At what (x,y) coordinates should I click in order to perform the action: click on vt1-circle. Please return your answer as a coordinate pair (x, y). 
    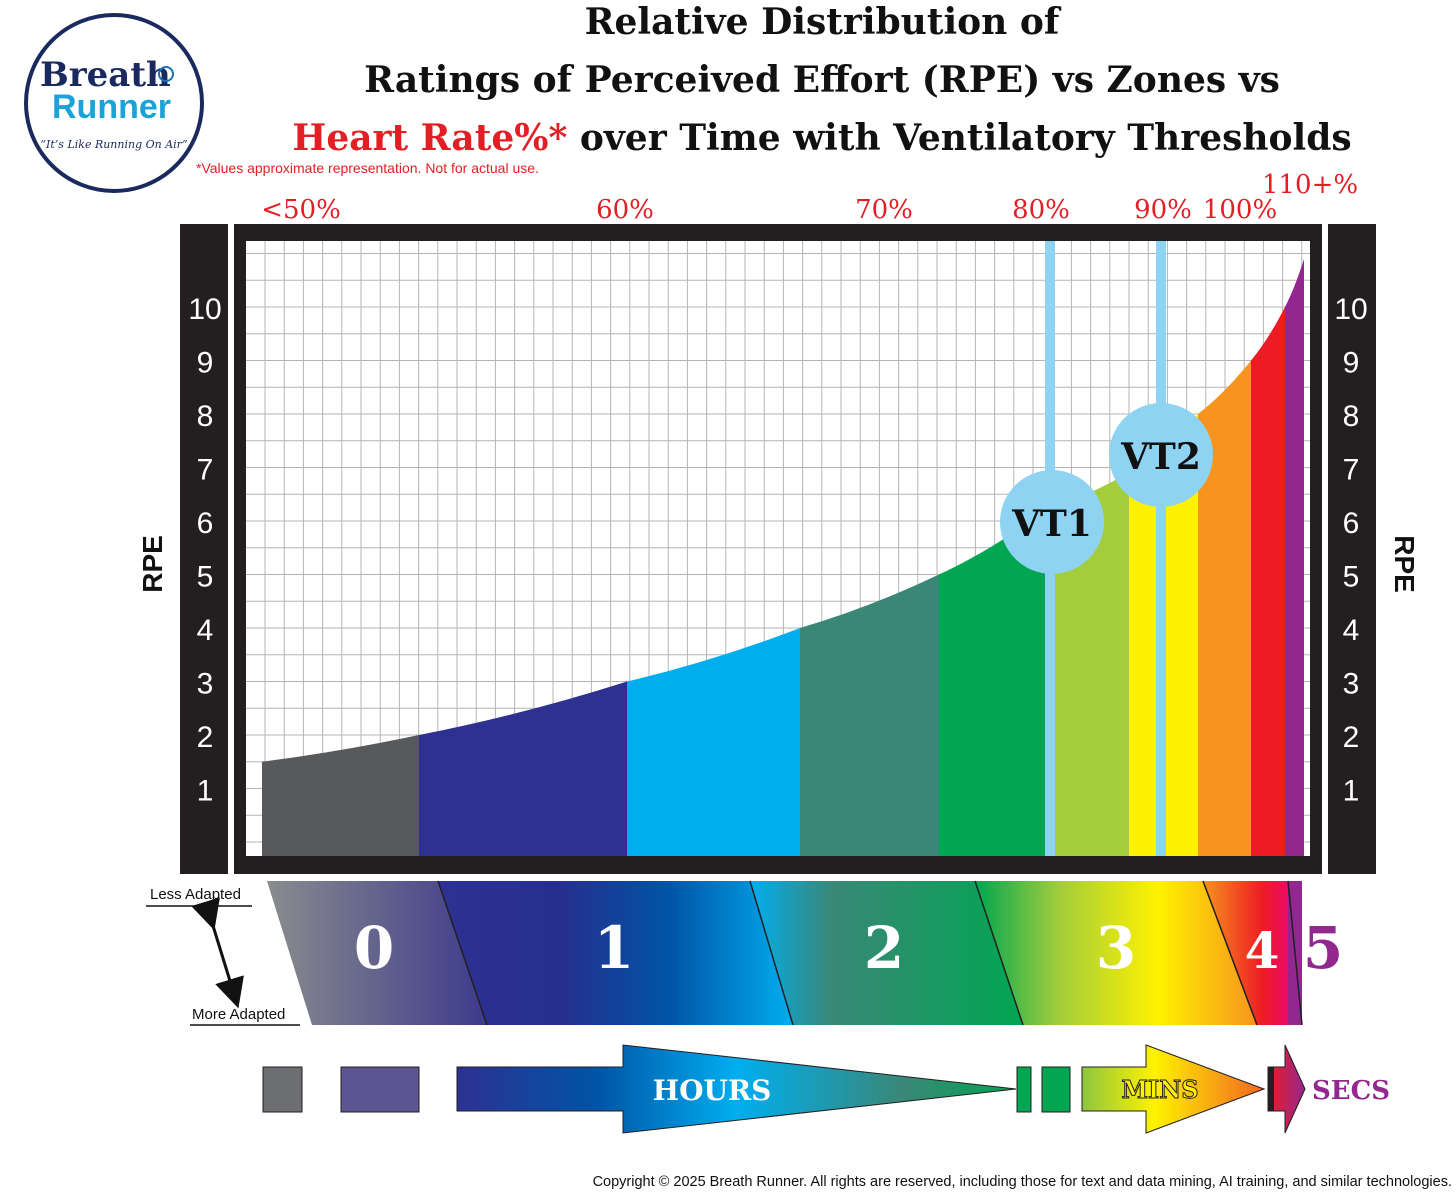
    Looking at the image, I should click on (1052, 522).